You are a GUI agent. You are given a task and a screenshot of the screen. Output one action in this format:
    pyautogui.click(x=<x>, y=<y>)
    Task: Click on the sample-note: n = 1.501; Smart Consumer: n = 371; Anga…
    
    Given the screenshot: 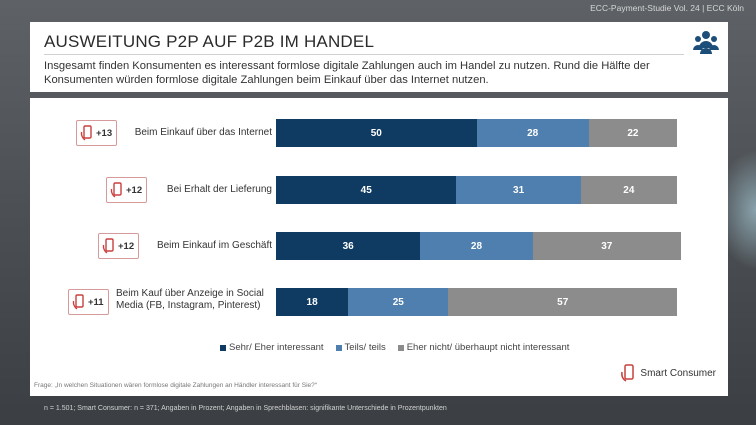 What is the action you would take?
    pyautogui.click(x=245, y=408)
    